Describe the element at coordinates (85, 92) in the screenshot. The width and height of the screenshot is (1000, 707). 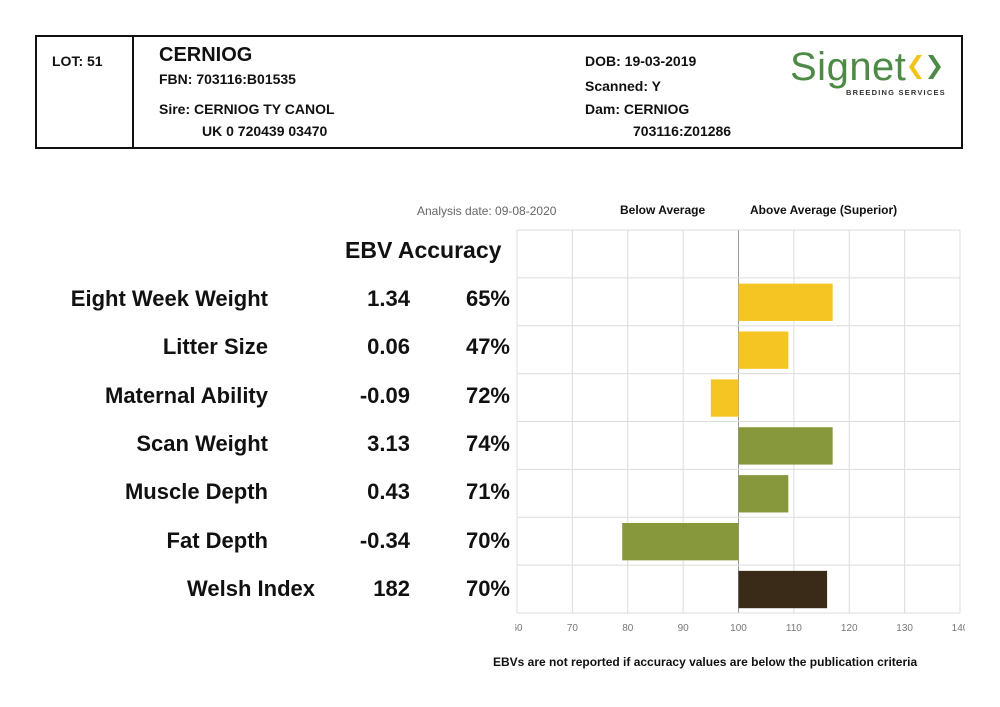
I see `lot-cell: LOT: 51` at that location.